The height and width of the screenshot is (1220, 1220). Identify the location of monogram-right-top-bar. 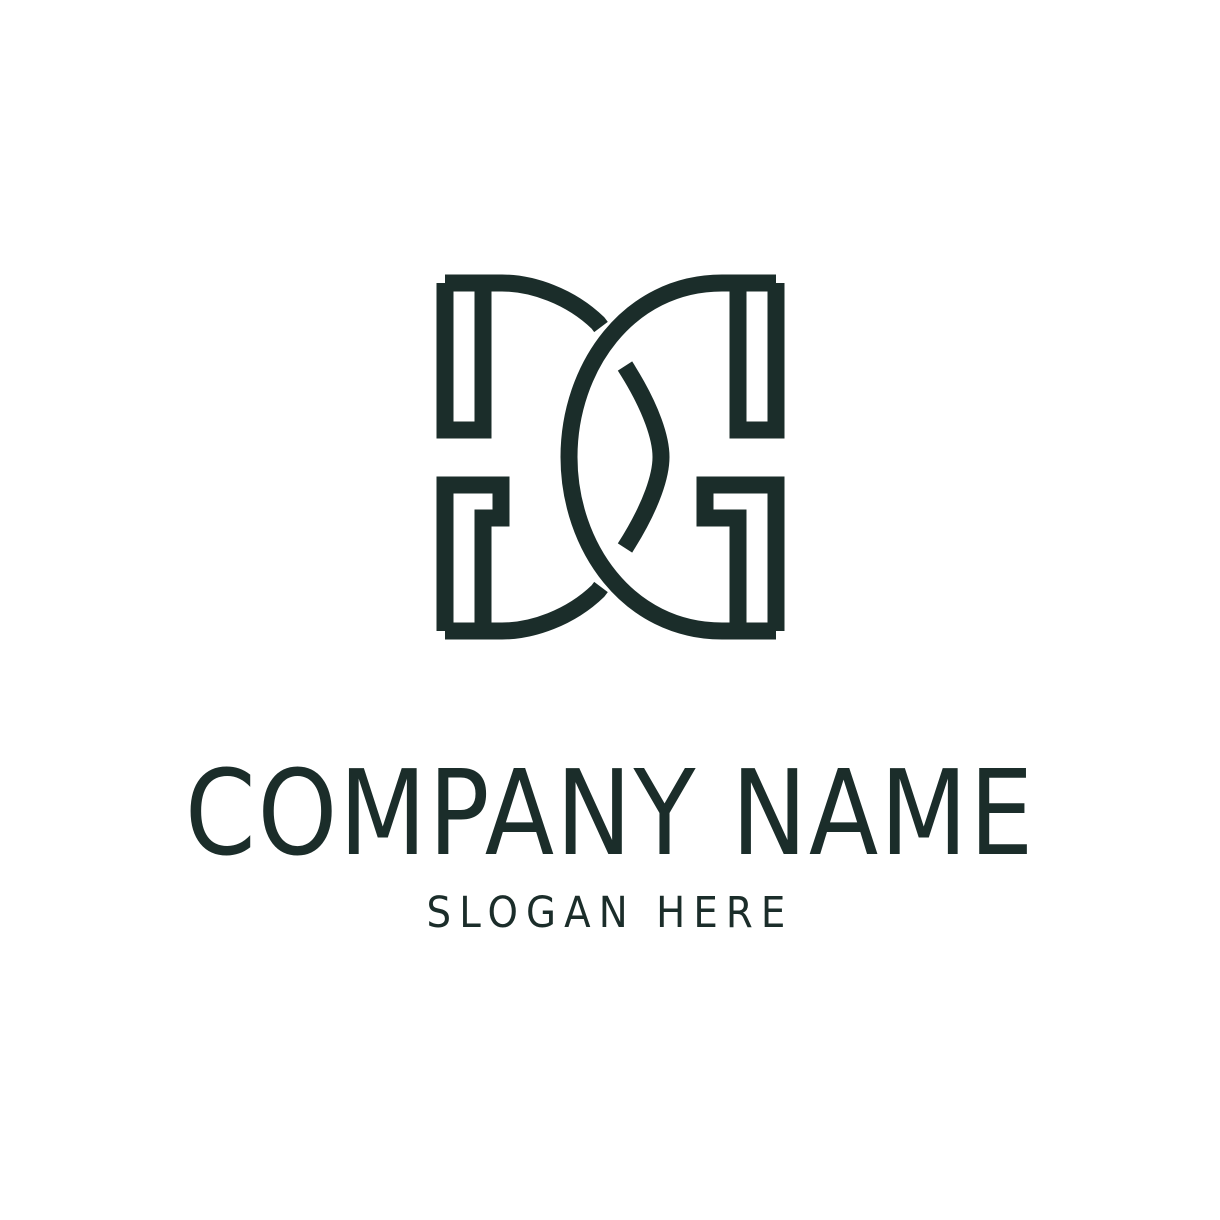
(757, 361).